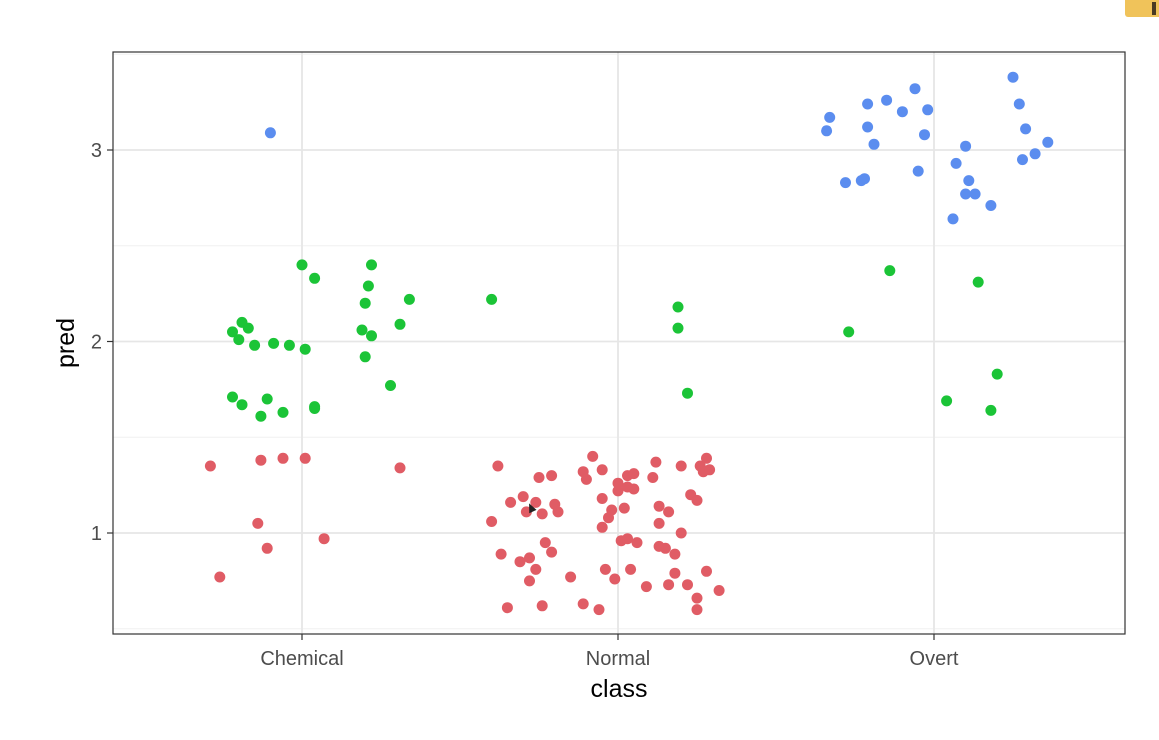  What do you see at coordinates (301, 659) in the screenshot?
I see `x-tick-label: Chemical` at bounding box center [301, 659].